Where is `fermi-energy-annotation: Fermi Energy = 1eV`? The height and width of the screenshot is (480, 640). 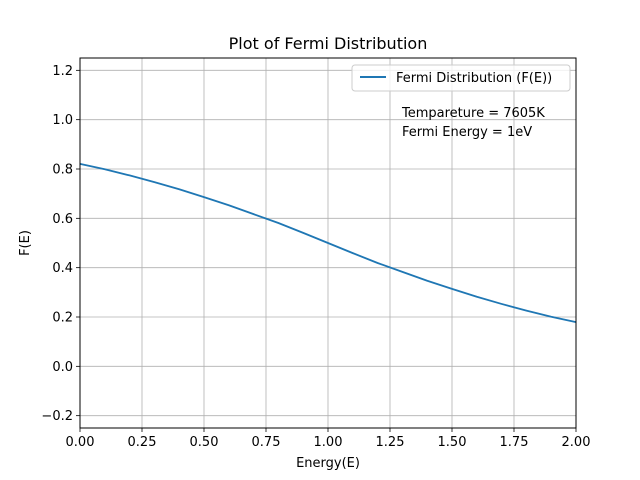 fermi-energy-annotation: Fermi Energy = 1eV is located at coordinates (467, 132).